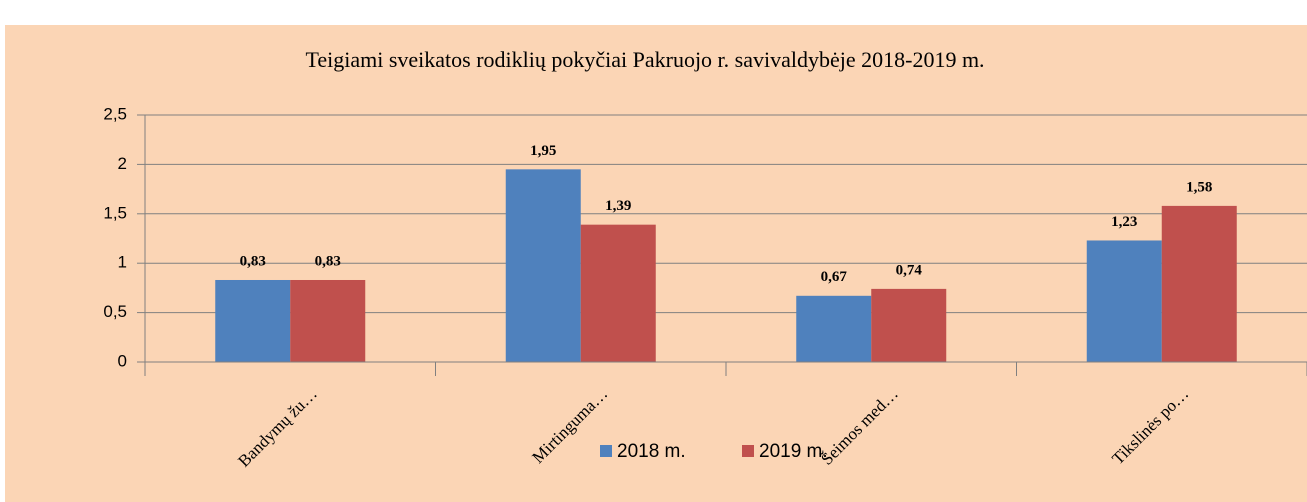 This screenshot has width=1307, height=502. What do you see at coordinates (115, 311) in the screenshot?
I see `y-tick-label: 0,5` at bounding box center [115, 311].